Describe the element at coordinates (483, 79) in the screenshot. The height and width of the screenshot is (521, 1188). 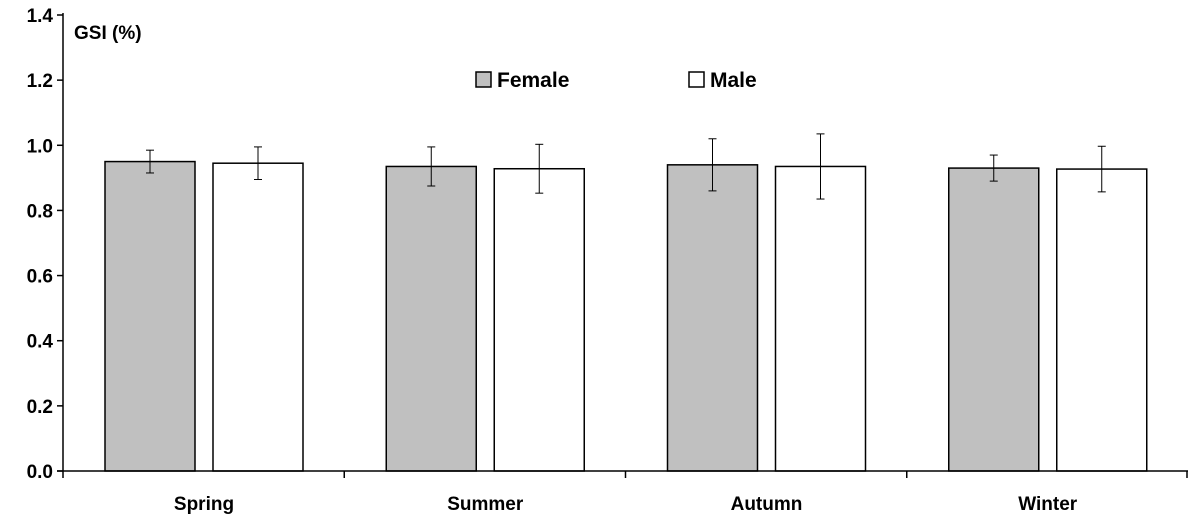
I see `legend-swatch-female` at that location.